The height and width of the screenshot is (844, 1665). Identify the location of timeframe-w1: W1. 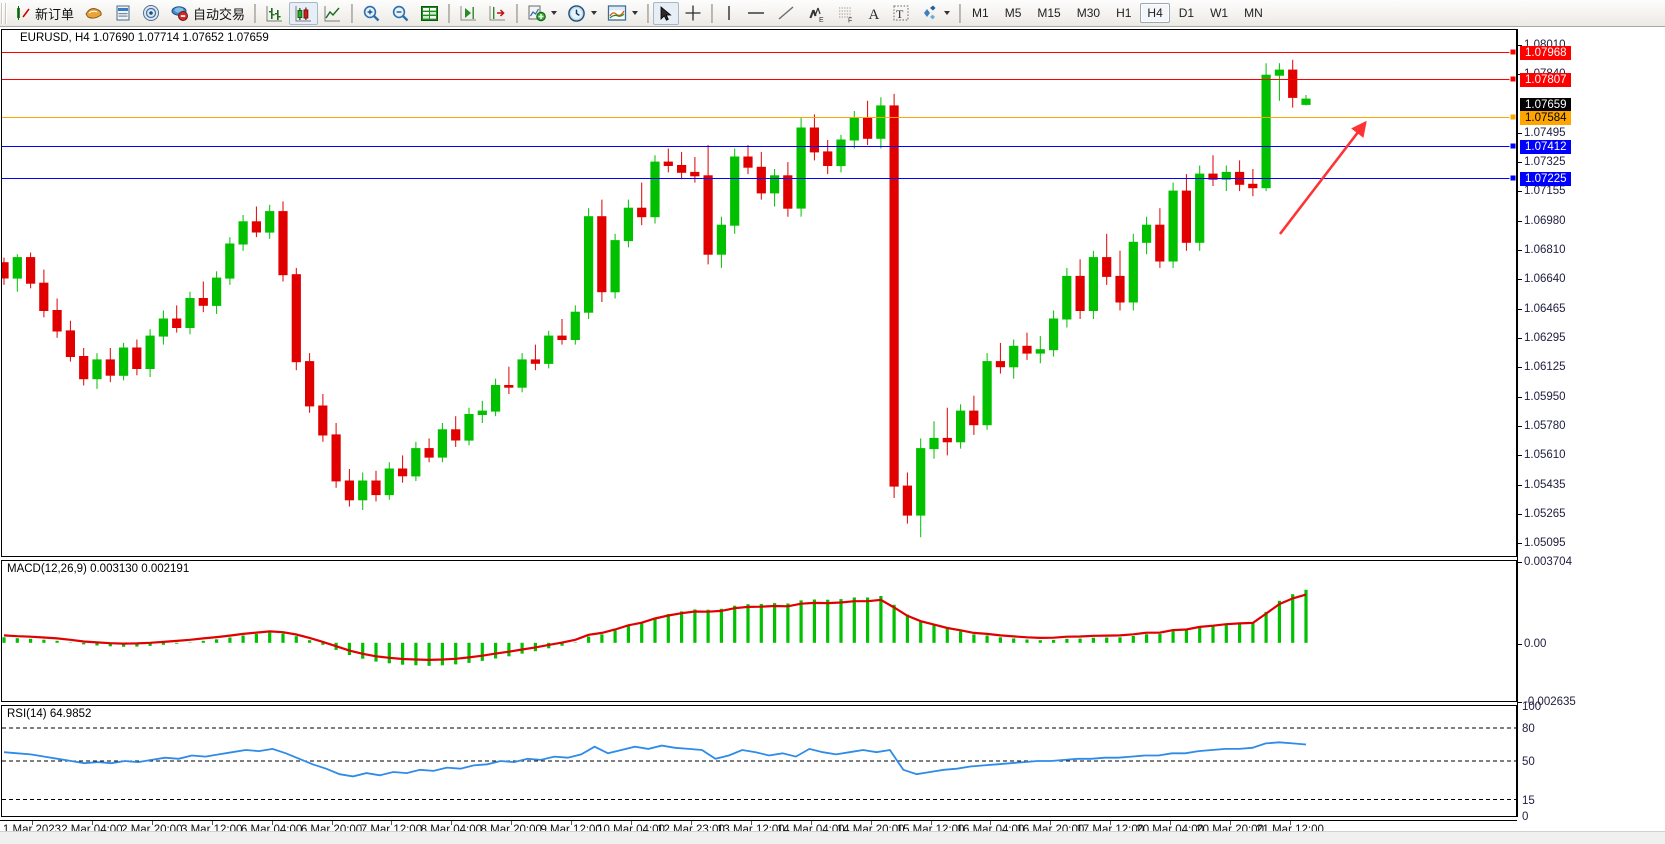
(1219, 13).